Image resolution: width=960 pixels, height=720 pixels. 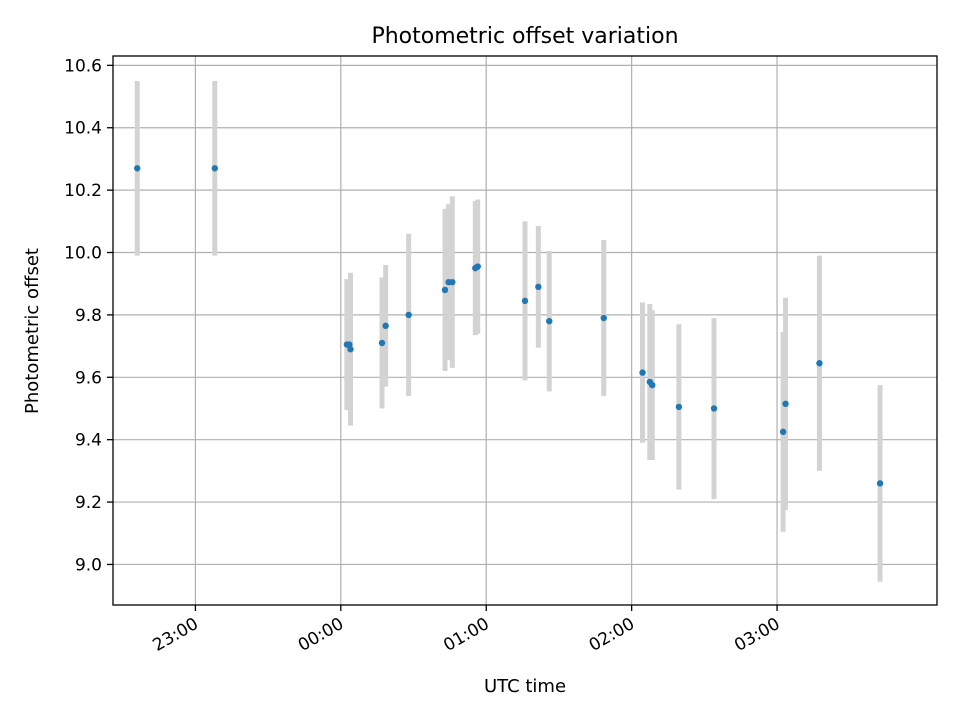 What do you see at coordinates (83, 66) in the screenshot?
I see `y-tick-label: 10.6` at bounding box center [83, 66].